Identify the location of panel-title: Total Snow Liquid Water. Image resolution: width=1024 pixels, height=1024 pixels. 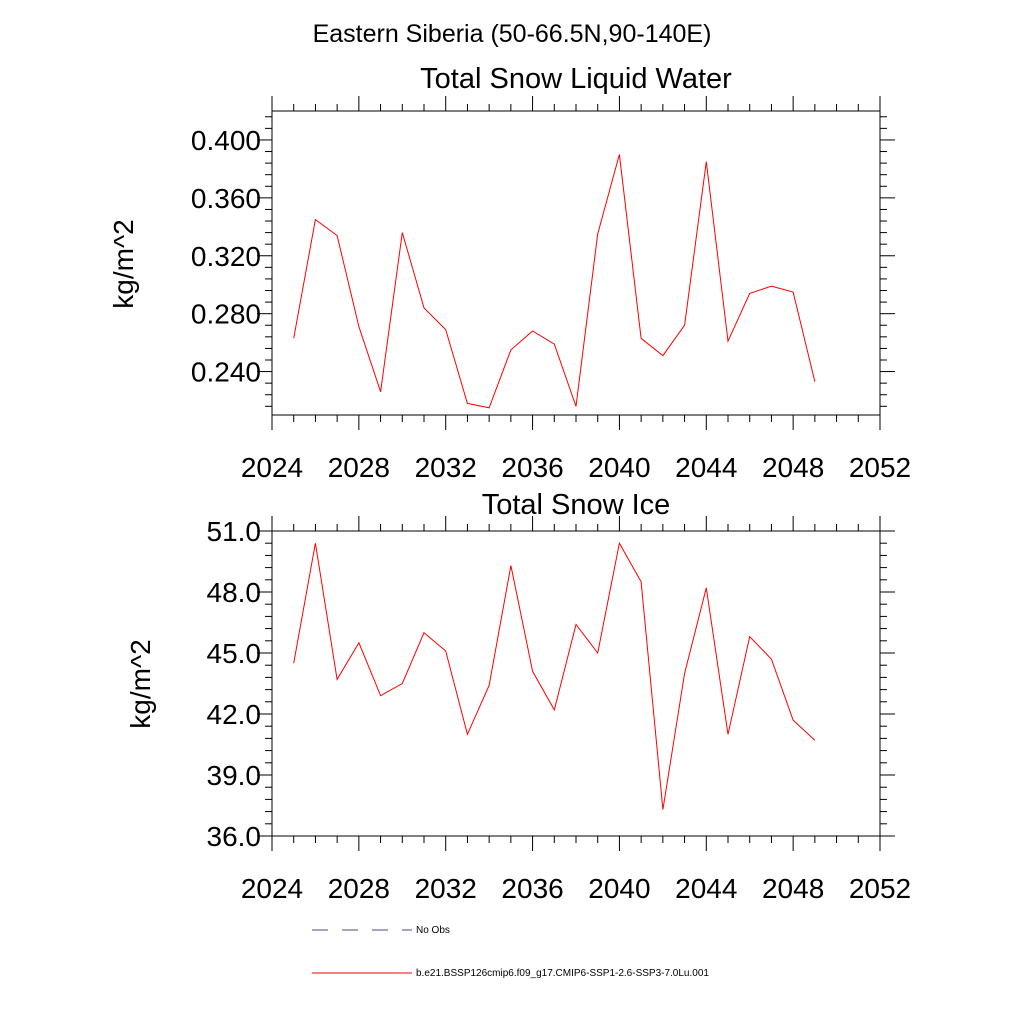
(576, 79).